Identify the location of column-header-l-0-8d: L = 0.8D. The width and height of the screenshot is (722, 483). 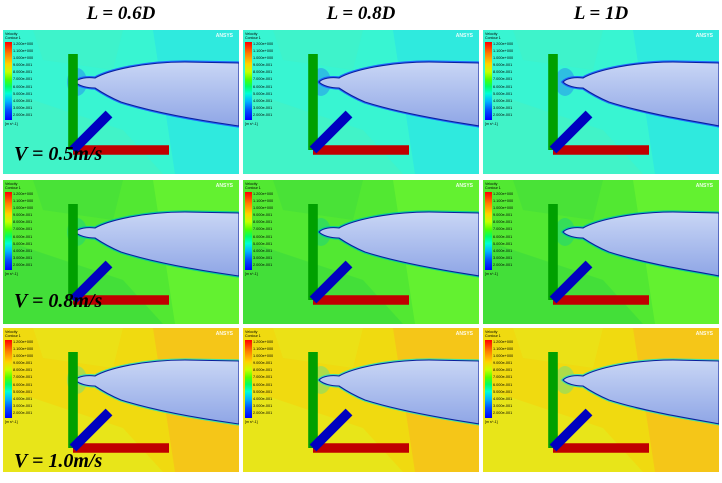
(361, 13).